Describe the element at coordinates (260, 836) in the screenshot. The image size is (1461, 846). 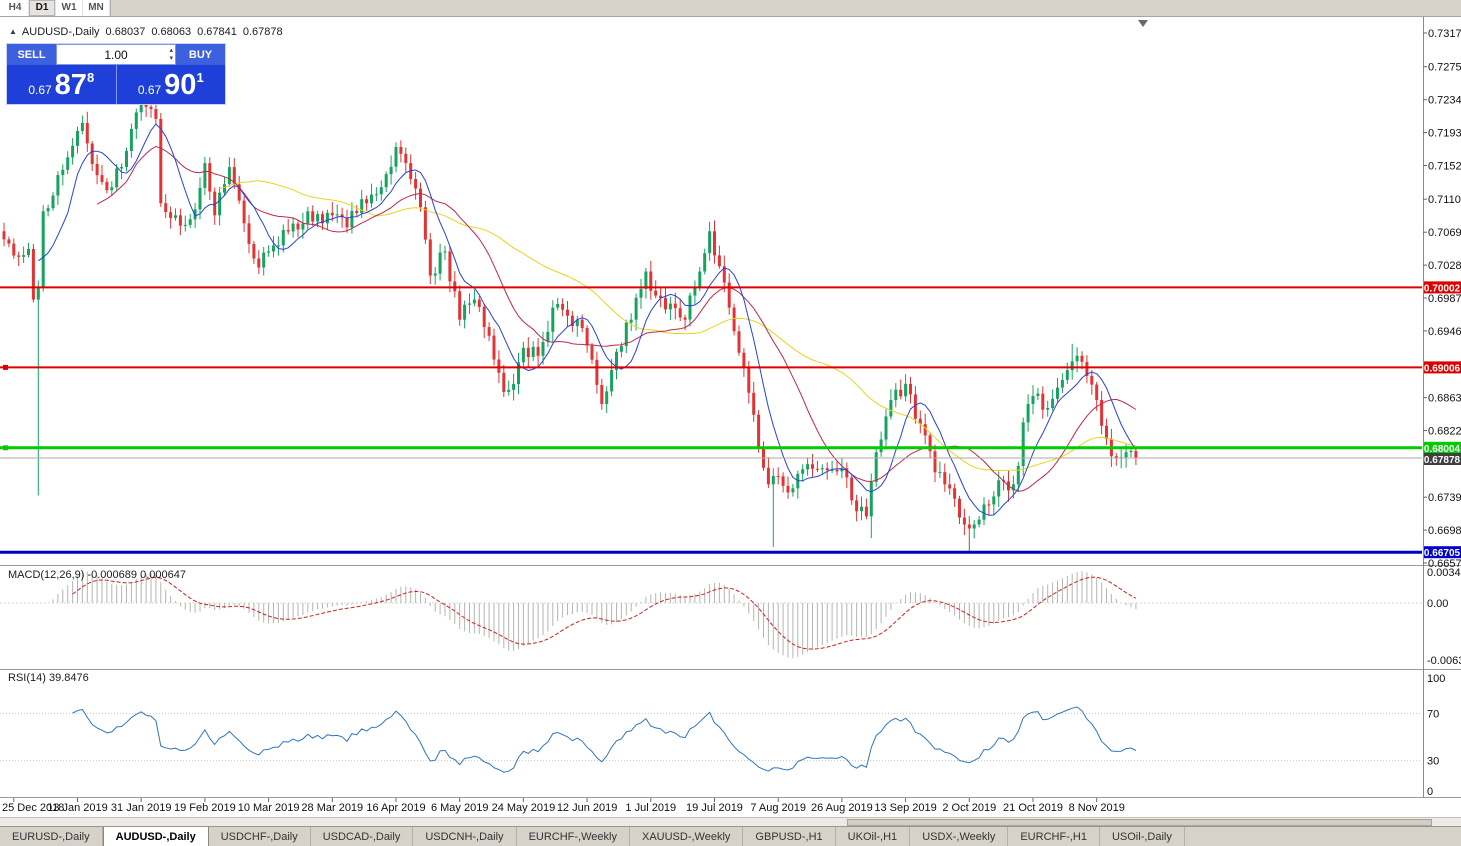
I see `chart-tab-usdchf-daily: USDCHF-,Daily` at that location.